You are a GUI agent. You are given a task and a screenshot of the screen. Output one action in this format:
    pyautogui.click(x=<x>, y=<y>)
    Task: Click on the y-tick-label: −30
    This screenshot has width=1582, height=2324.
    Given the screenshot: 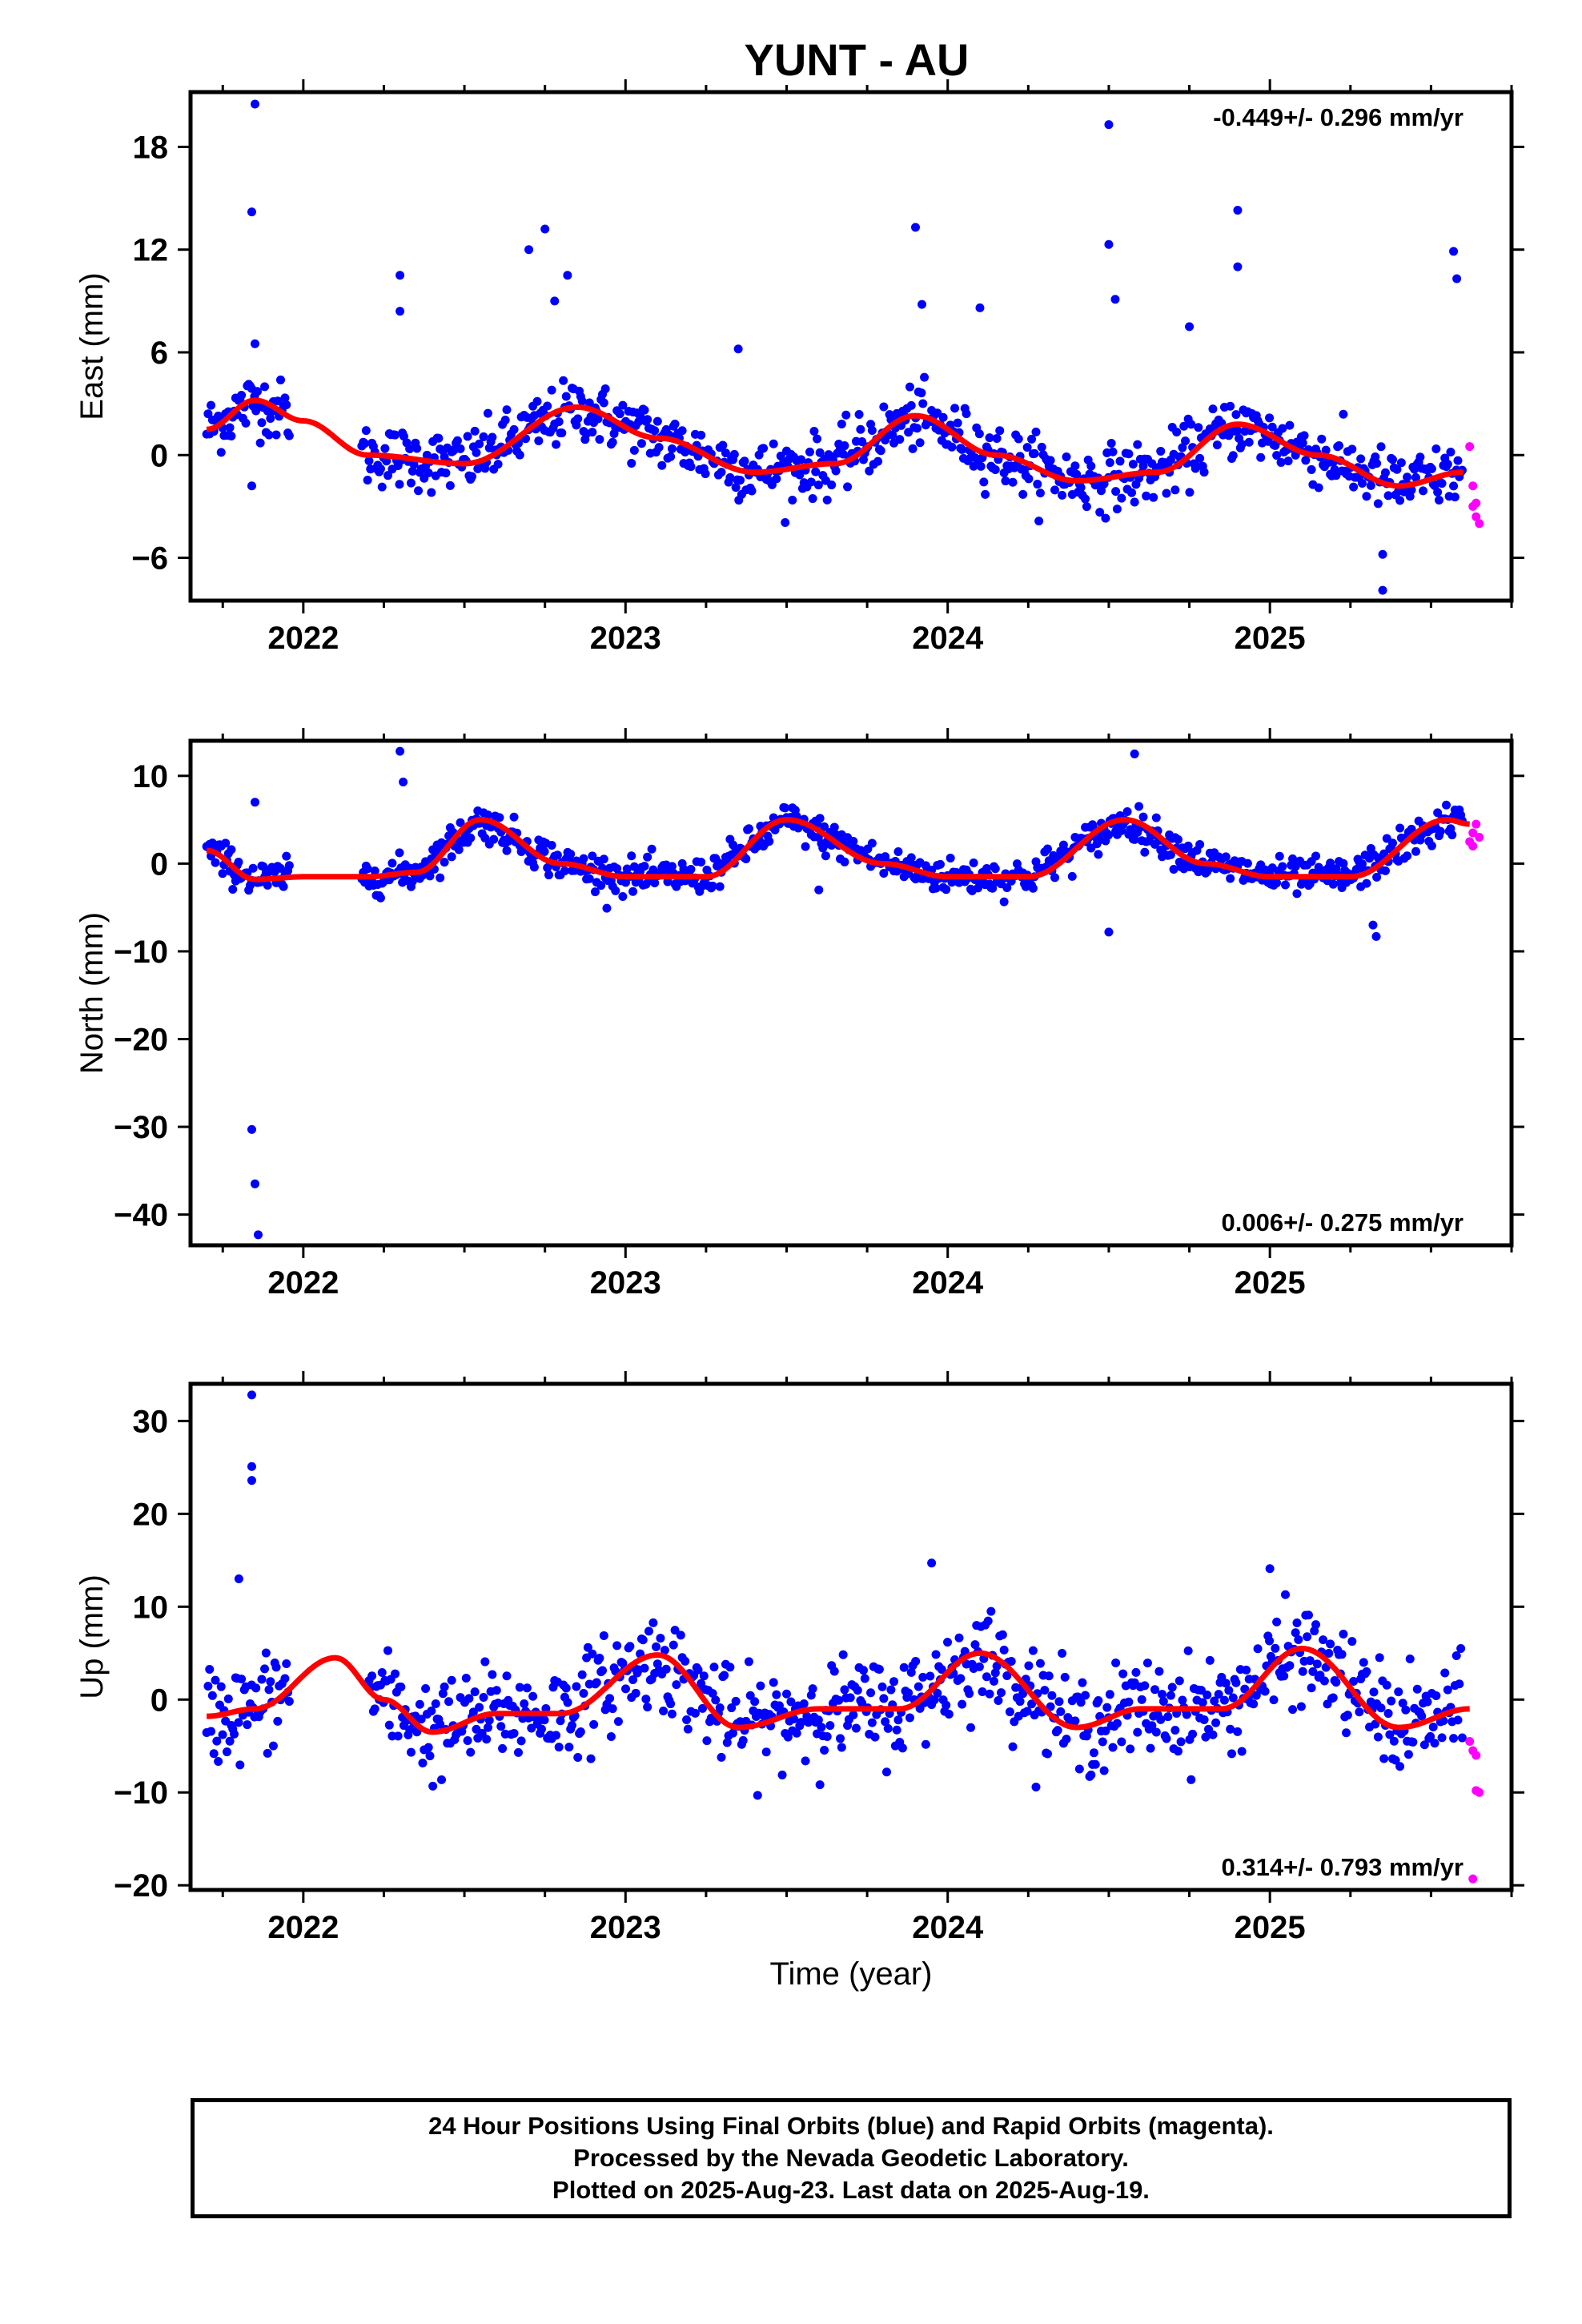 What is the action you would take?
    pyautogui.click(x=141, y=1127)
    